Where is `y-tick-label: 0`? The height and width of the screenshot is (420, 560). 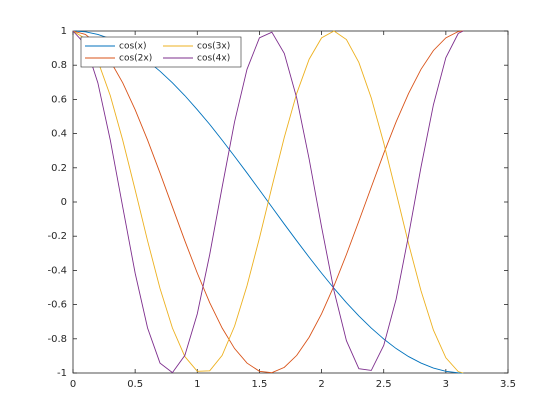
y-tick-label: 0 is located at coordinates (64, 202).